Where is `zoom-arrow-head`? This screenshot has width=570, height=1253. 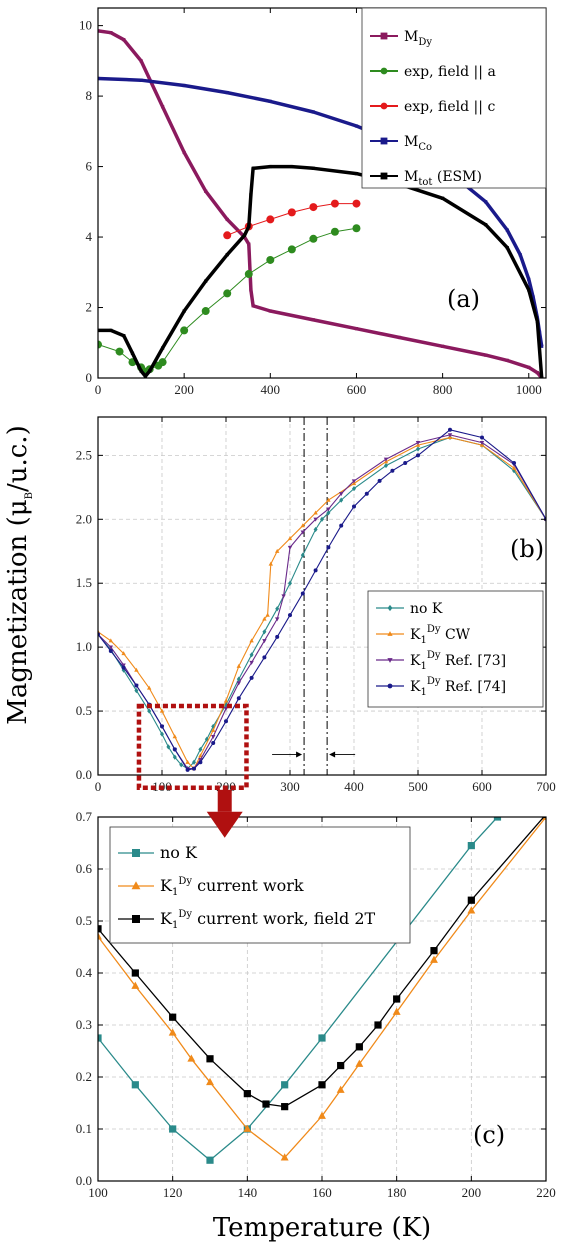
zoom-arrow-head is located at coordinates (224, 824).